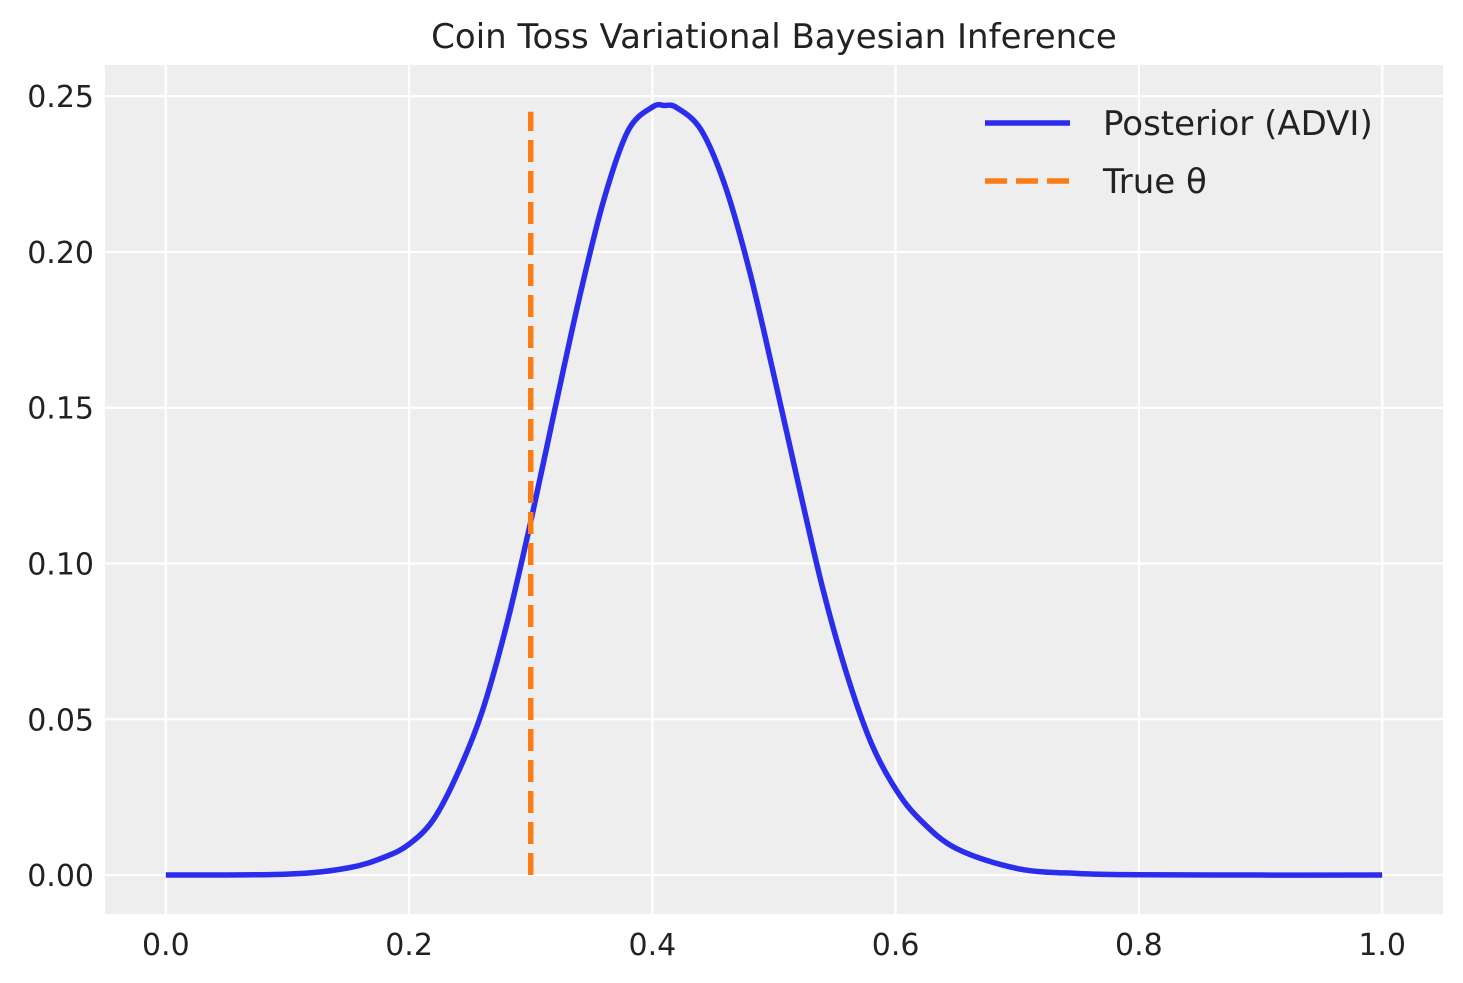 Image resolution: width=1463 pixels, height=983 pixels. I want to click on y-tick-label: 0.00, so click(60, 876).